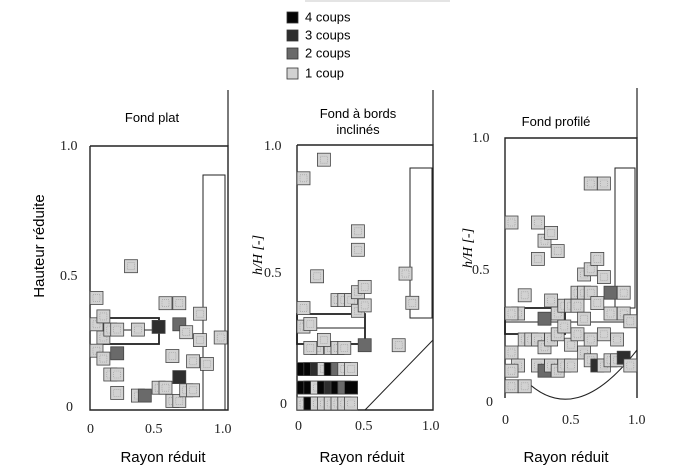  What do you see at coordinates (214, 292) in the screenshot?
I see `baffle-outline` at bounding box center [214, 292].